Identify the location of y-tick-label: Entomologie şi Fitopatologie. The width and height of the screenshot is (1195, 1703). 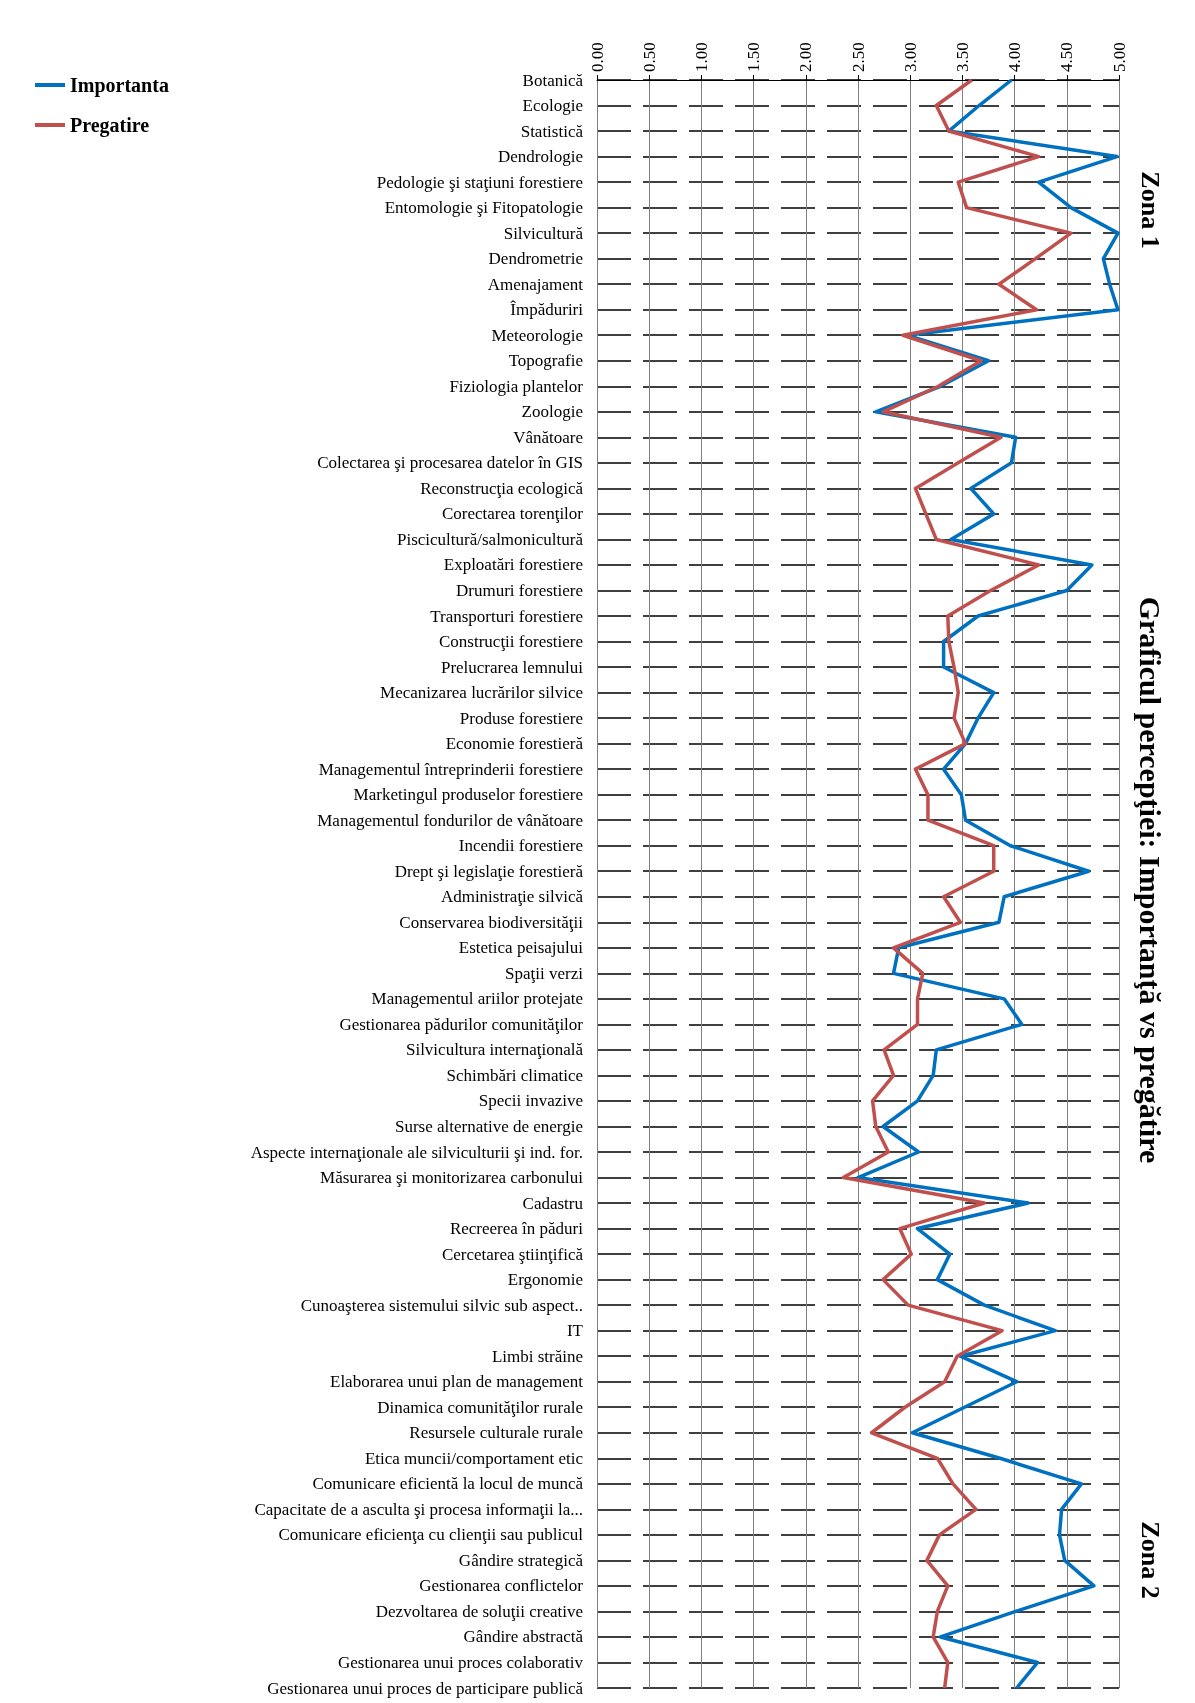
(483, 208).